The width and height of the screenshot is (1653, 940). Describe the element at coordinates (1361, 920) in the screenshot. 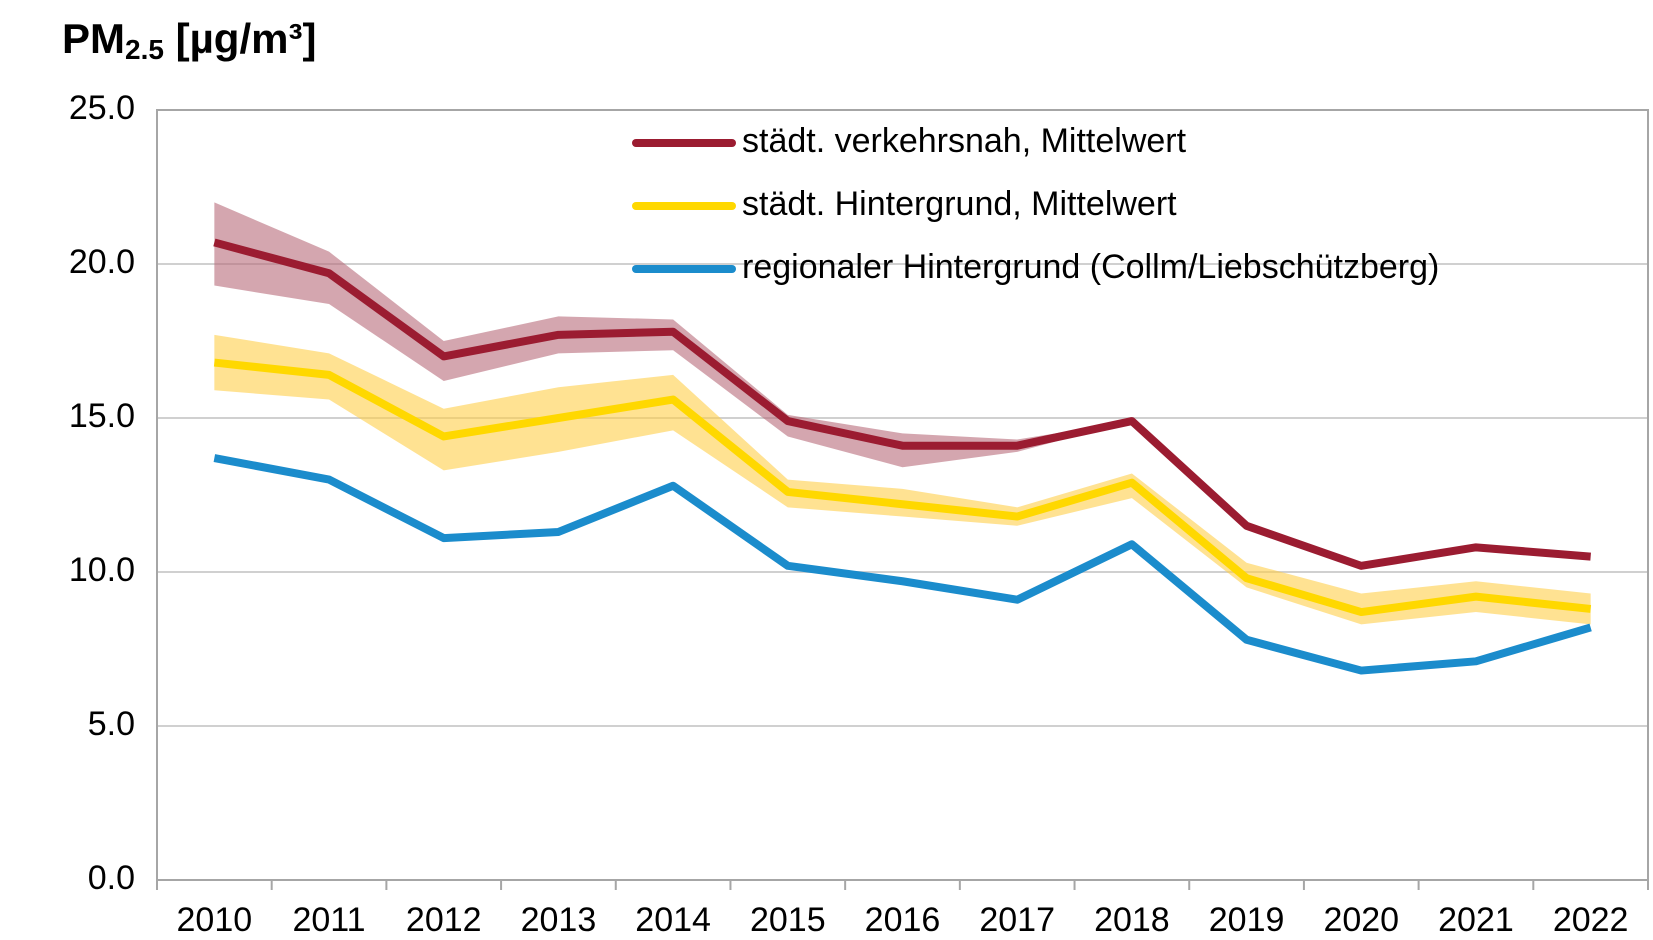

I see `x-tick-label: 2020` at that location.